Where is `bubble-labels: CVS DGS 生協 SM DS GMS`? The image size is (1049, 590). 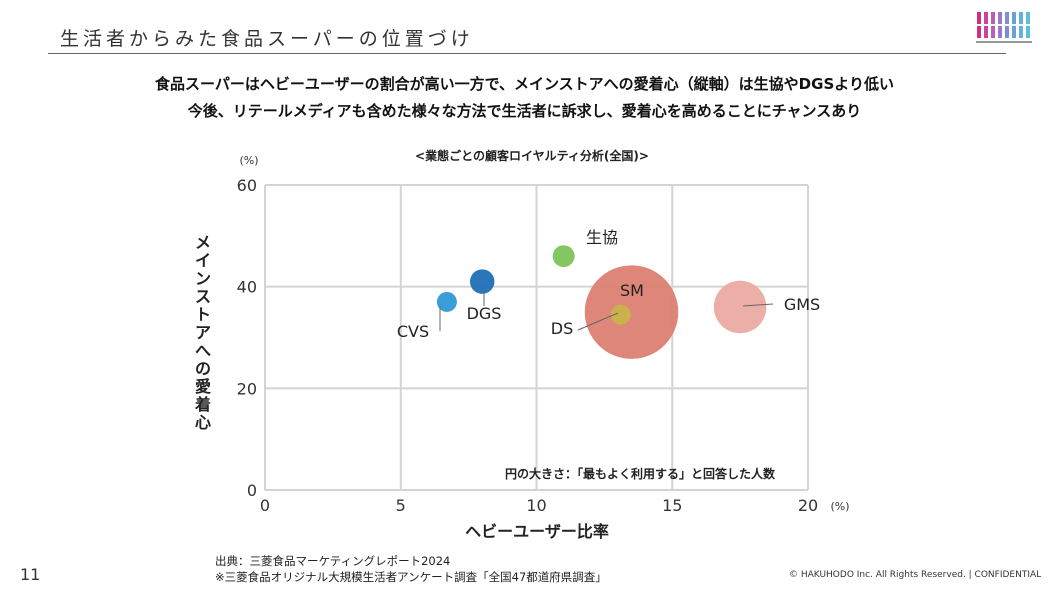
bubble-labels: CVS DGS 生協 SM DS GMS is located at coordinates (608, 284).